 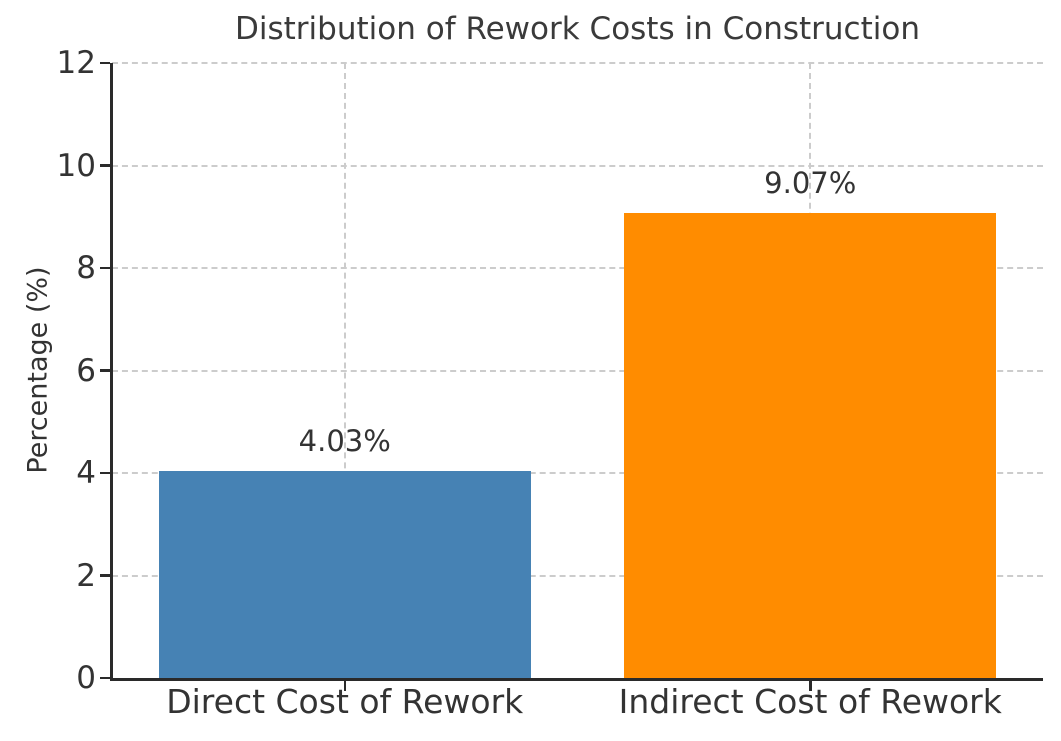 What do you see at coordinates (810, 183) in the screenshot?
I see `bar-value-label: 9.07%` at bounding box center [810, 183].